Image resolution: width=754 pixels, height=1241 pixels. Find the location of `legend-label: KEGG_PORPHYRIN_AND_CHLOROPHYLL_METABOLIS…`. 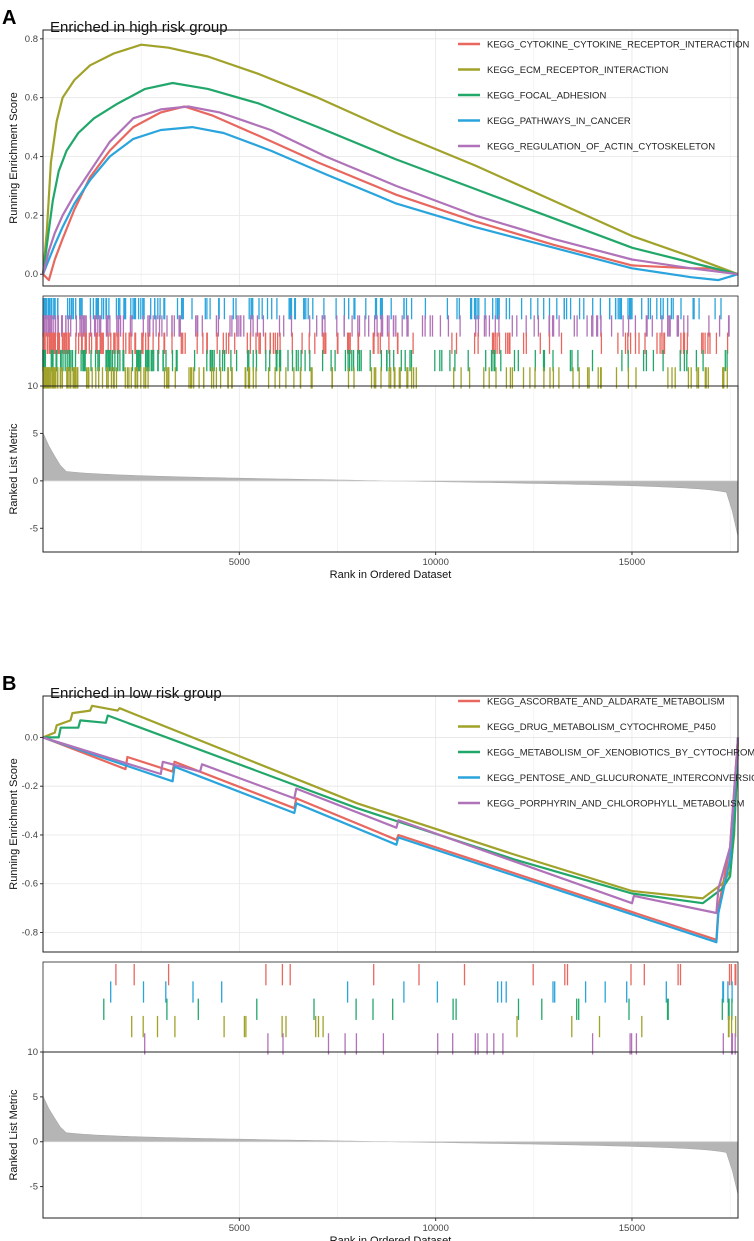

legend-label: KEGG_PORPHYRIN_AND_CHLOROPHYLL_METABOLIS… is located at coordinates (616, 804).